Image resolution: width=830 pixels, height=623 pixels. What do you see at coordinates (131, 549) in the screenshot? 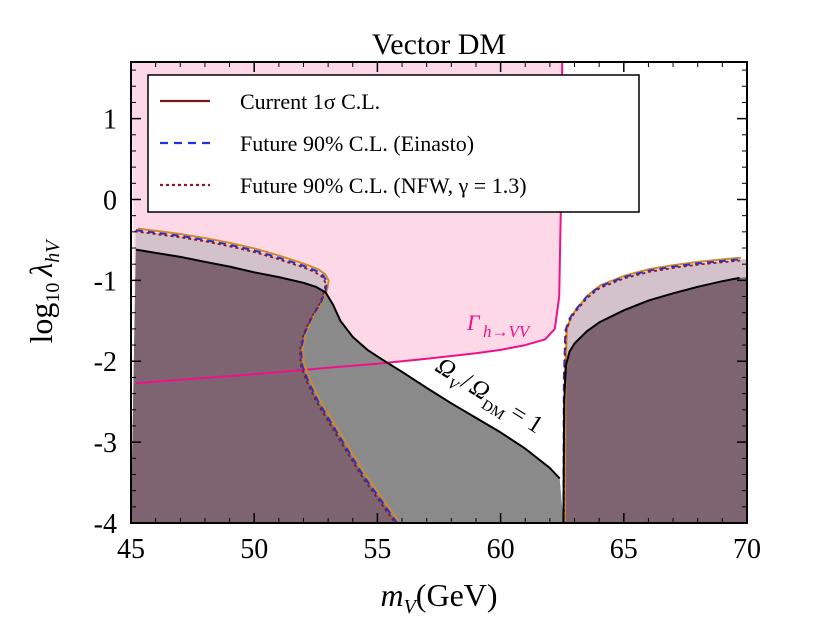
I see `x-tick-label: 45` at bounding box center [131, 549].